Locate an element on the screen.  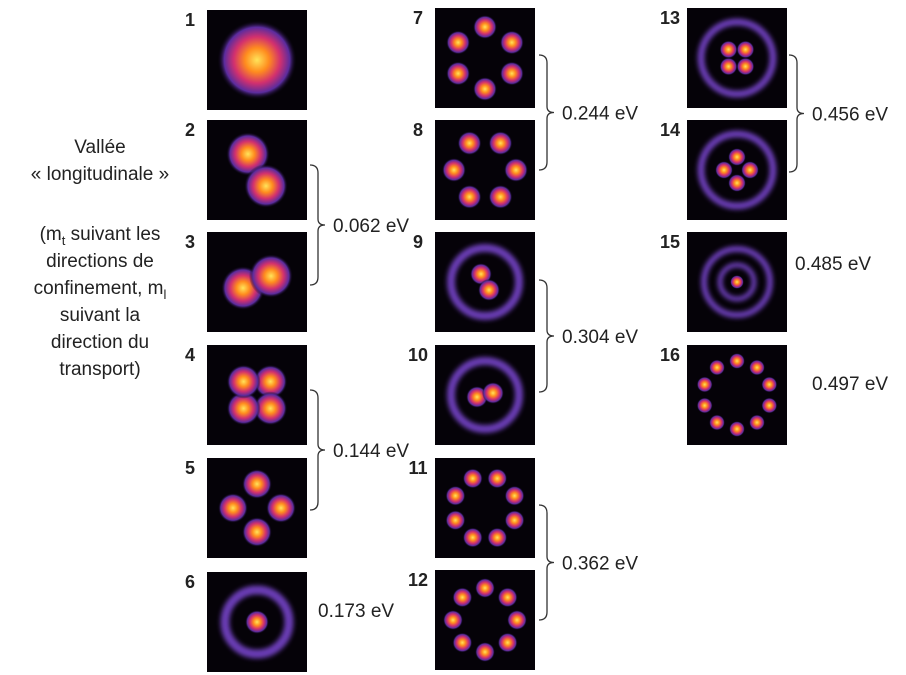
panel-number: 3 is located at coordinates (190, 242).